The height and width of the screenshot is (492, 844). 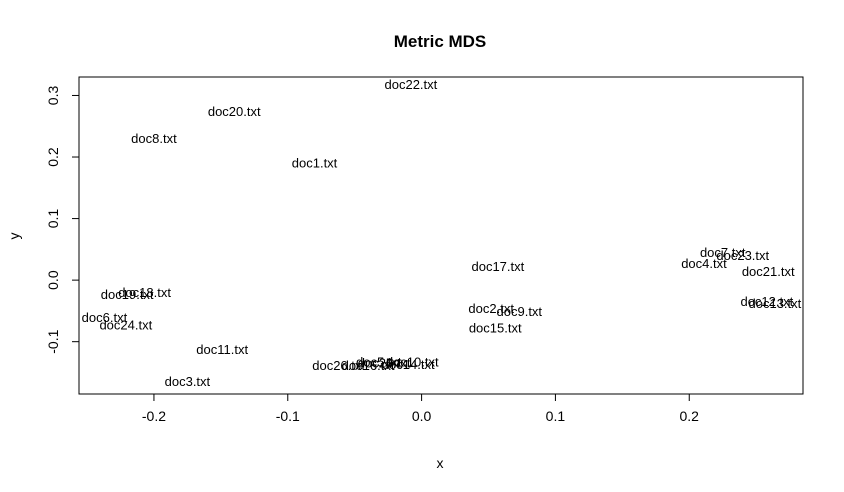 What do you see at coordinates (497, 266) in the screenshot?
I see `point-label-doc17: doc17.txt` at bounding box center [497, 266].